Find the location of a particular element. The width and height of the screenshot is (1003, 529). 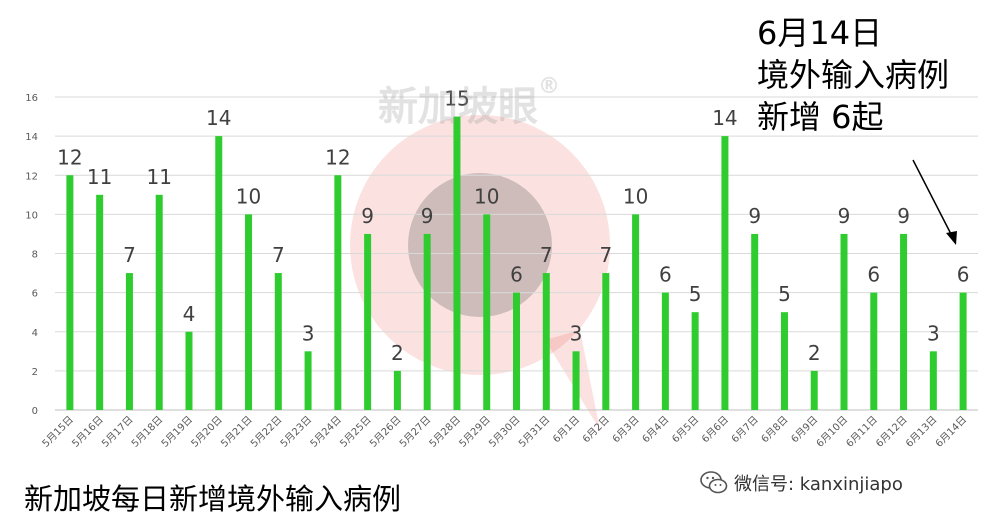

x-tick-label: 5月21日 is located at coordinates (237, 432).